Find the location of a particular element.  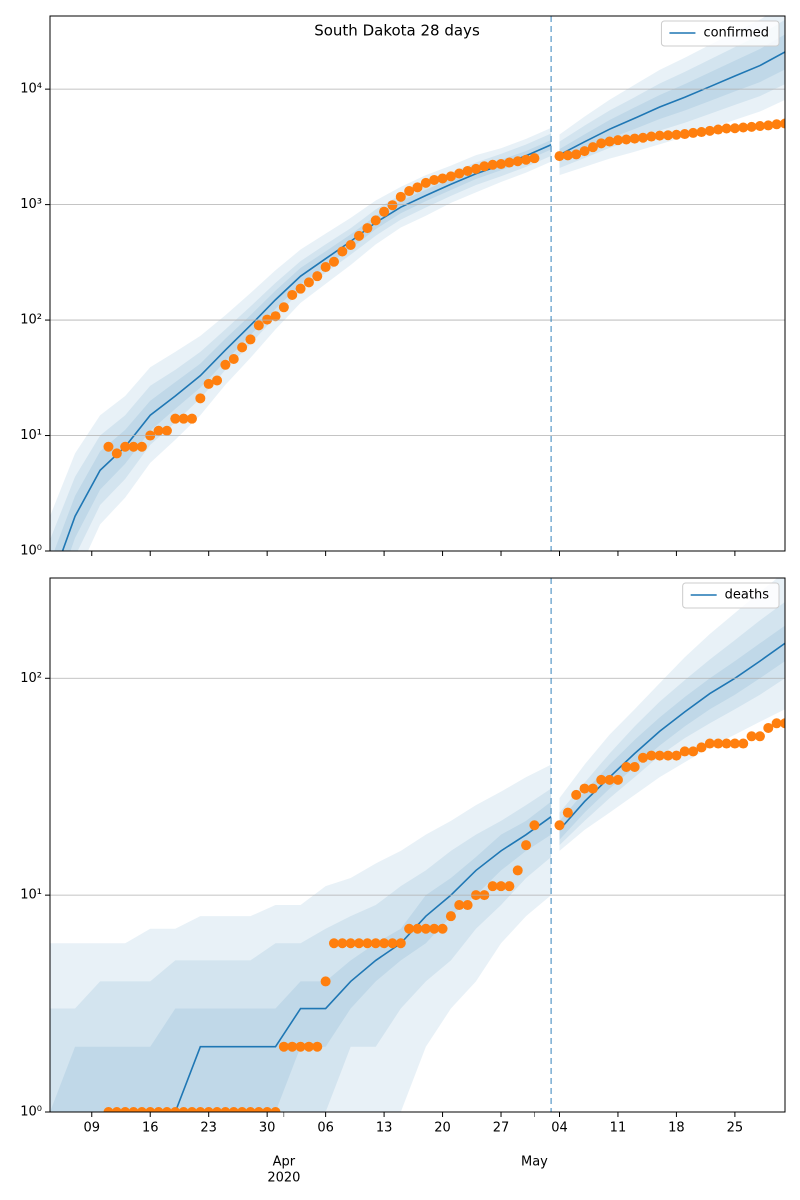

y-tick-label: 10² is located at coordinates (31, 678).